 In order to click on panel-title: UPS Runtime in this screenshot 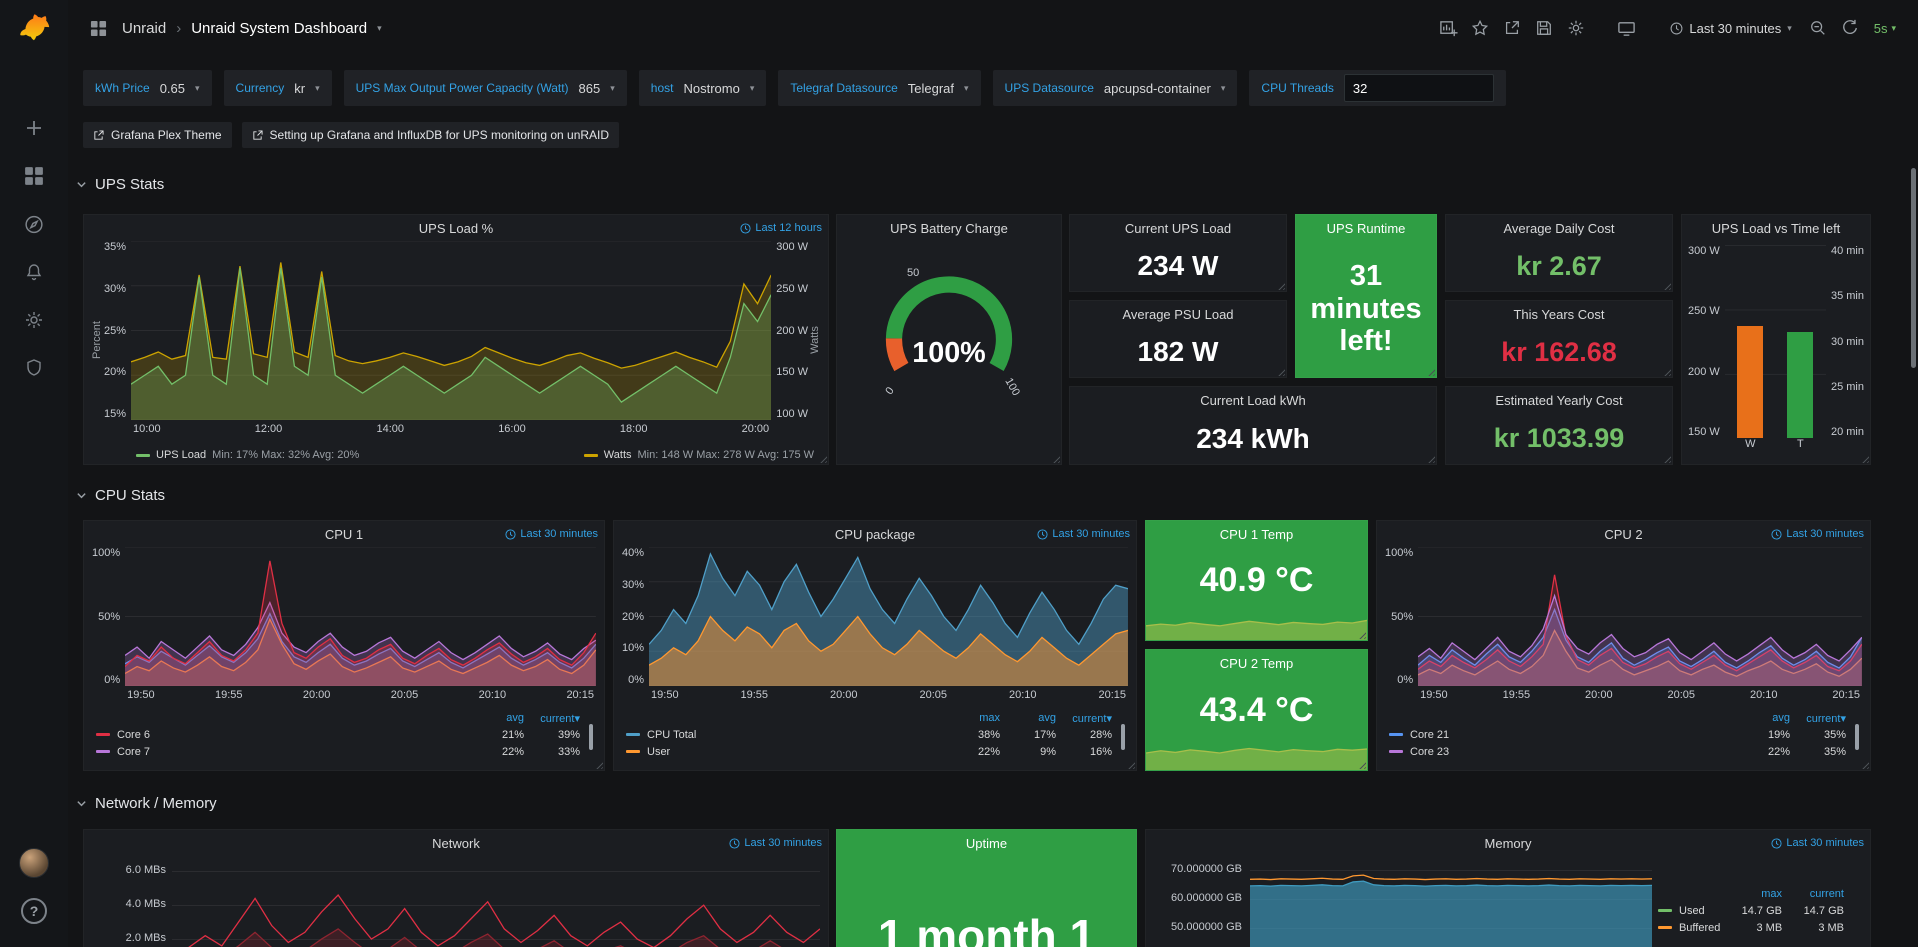, I will do `click(1366, 228)`.